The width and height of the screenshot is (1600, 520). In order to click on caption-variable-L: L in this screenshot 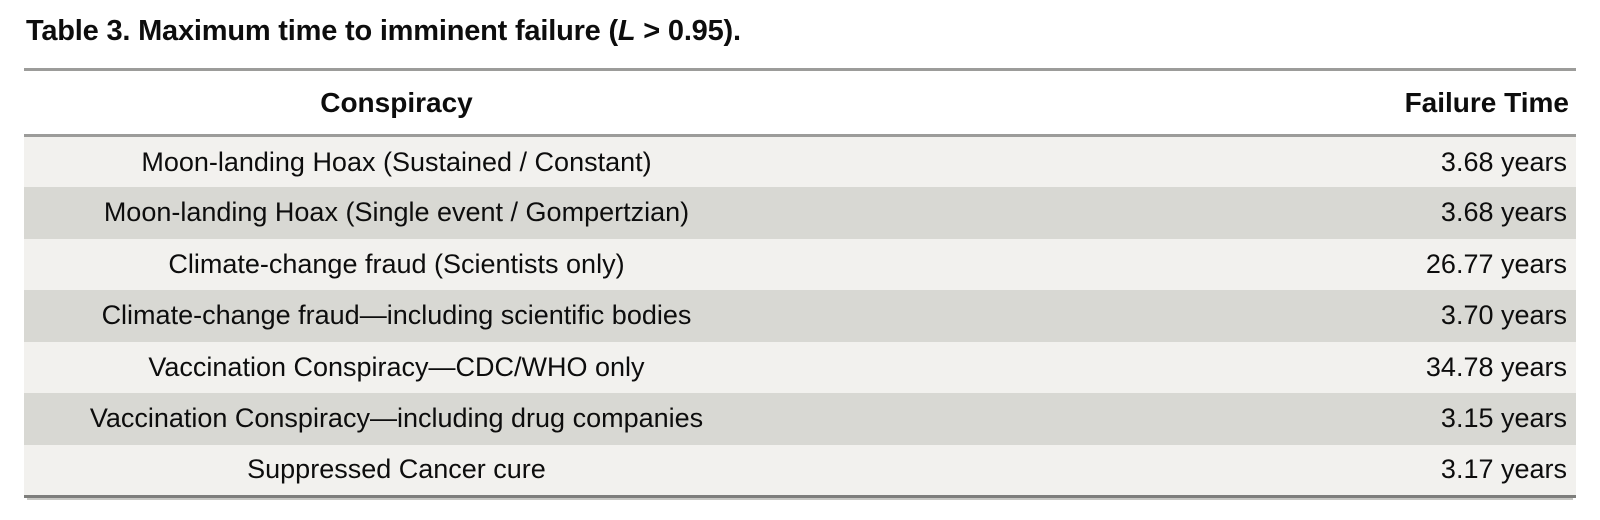, I will do `click(626, 31)`.